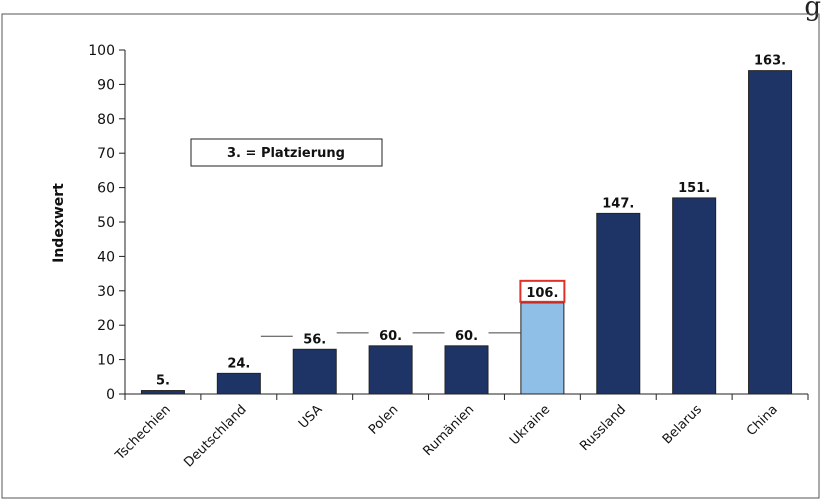 The width and height of the screenshot is (821, 500). I want to click on data-label: 151., so click(694, 188).